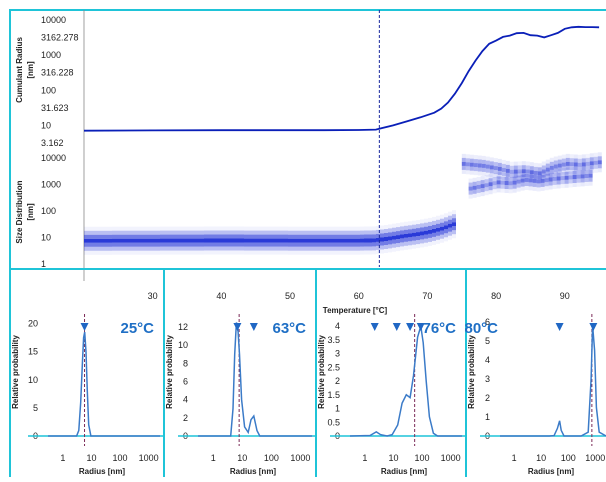 The width and height of the screenshot is (606, 482). I want to click on radius-tick-label: 10, so click(91, 458).